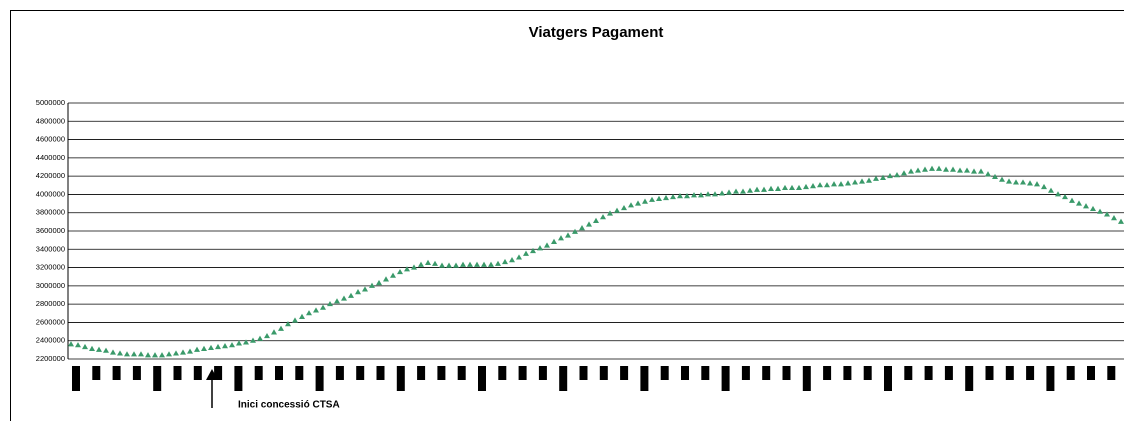  What do you see at coordinates (50, 120) in the screenshot?
I see `y-tick-label: 4800000` at bounding box center [50, 120].